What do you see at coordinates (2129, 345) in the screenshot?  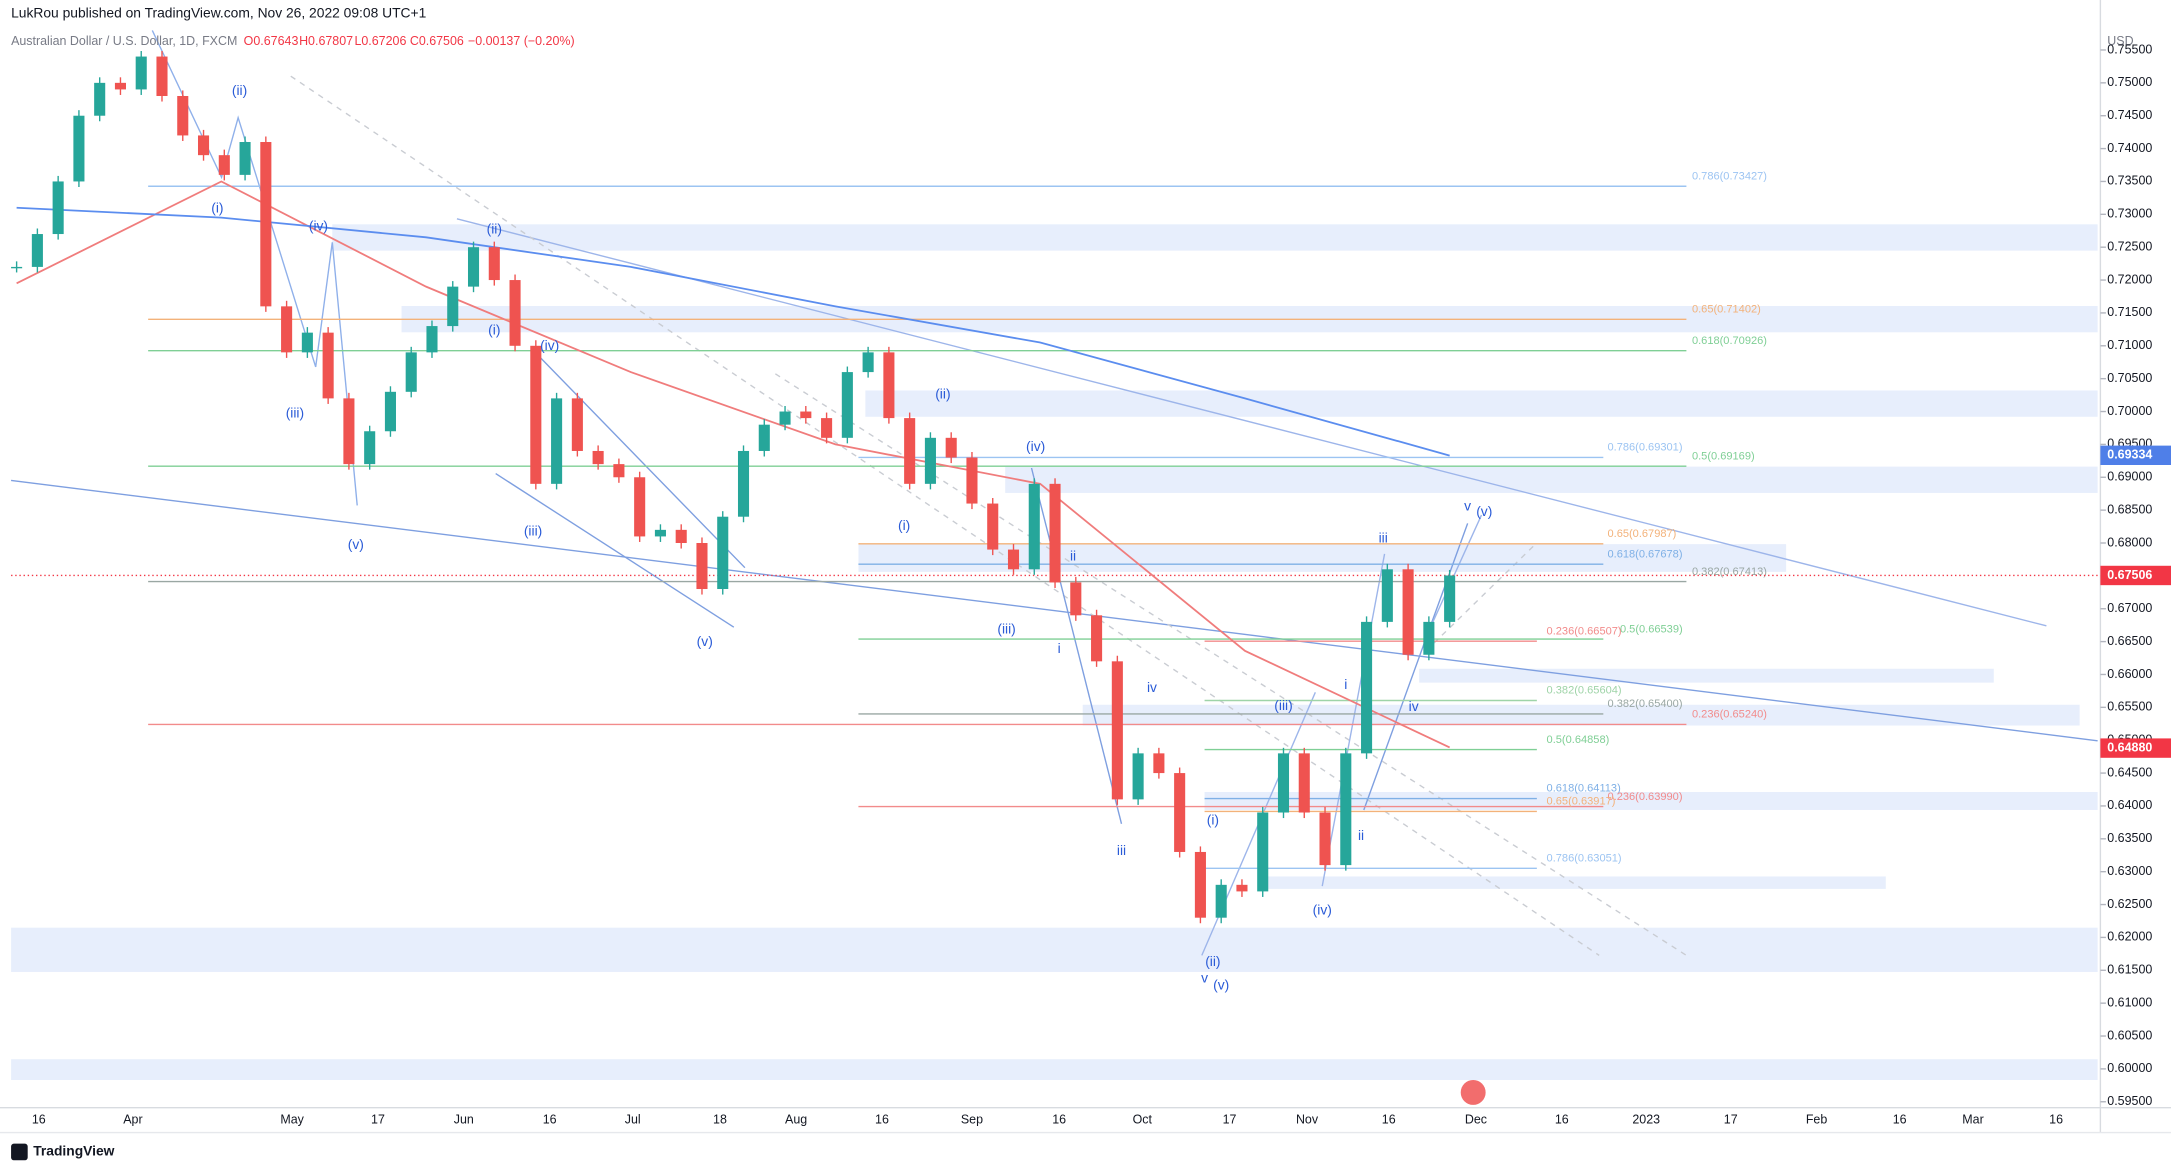 I see `y-tick-label: 0.71000` at bounding box center [2129, 345].